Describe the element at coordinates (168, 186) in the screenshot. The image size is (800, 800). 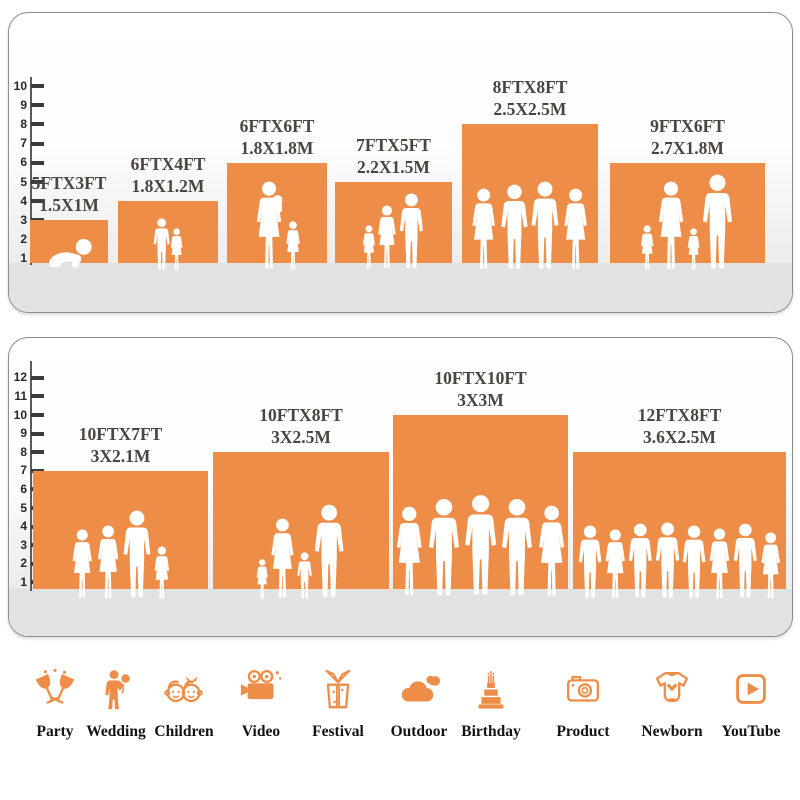
I see `backdrop-size-m: 1.8X1.2M` at that location.